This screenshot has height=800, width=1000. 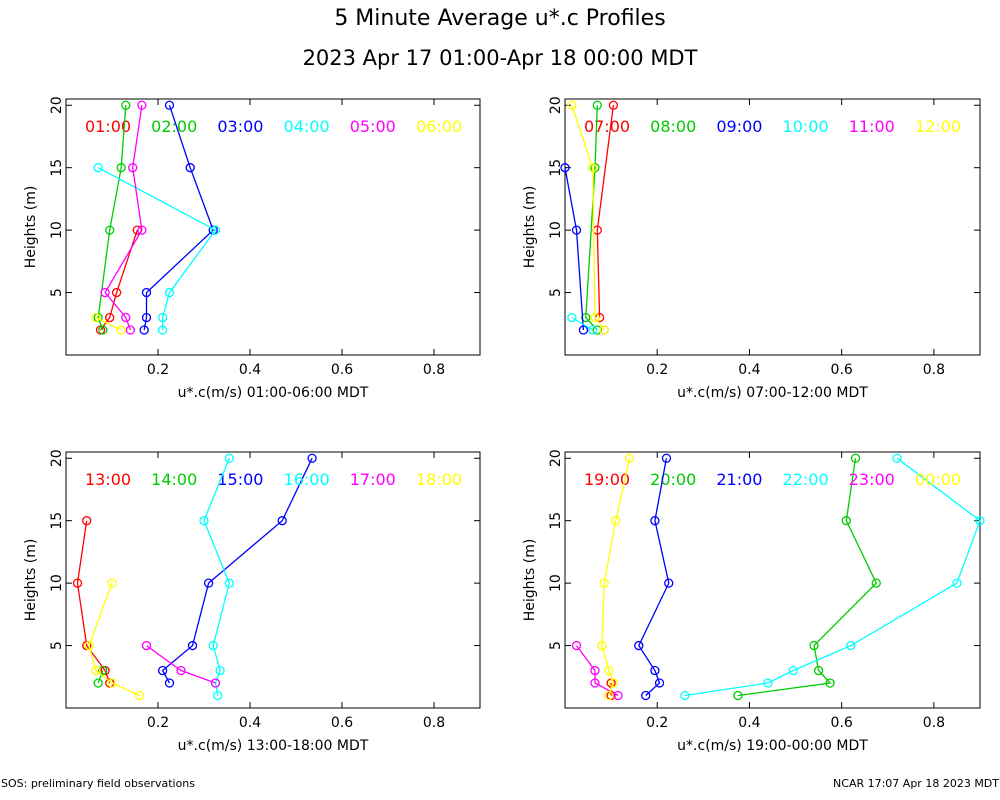 What do you see at coordinates (273, 393) in the screenshot?
I see `x-axis-label: u*.c(m/s) 01:00-06:00 MDT` at bounding box center [273, 393].